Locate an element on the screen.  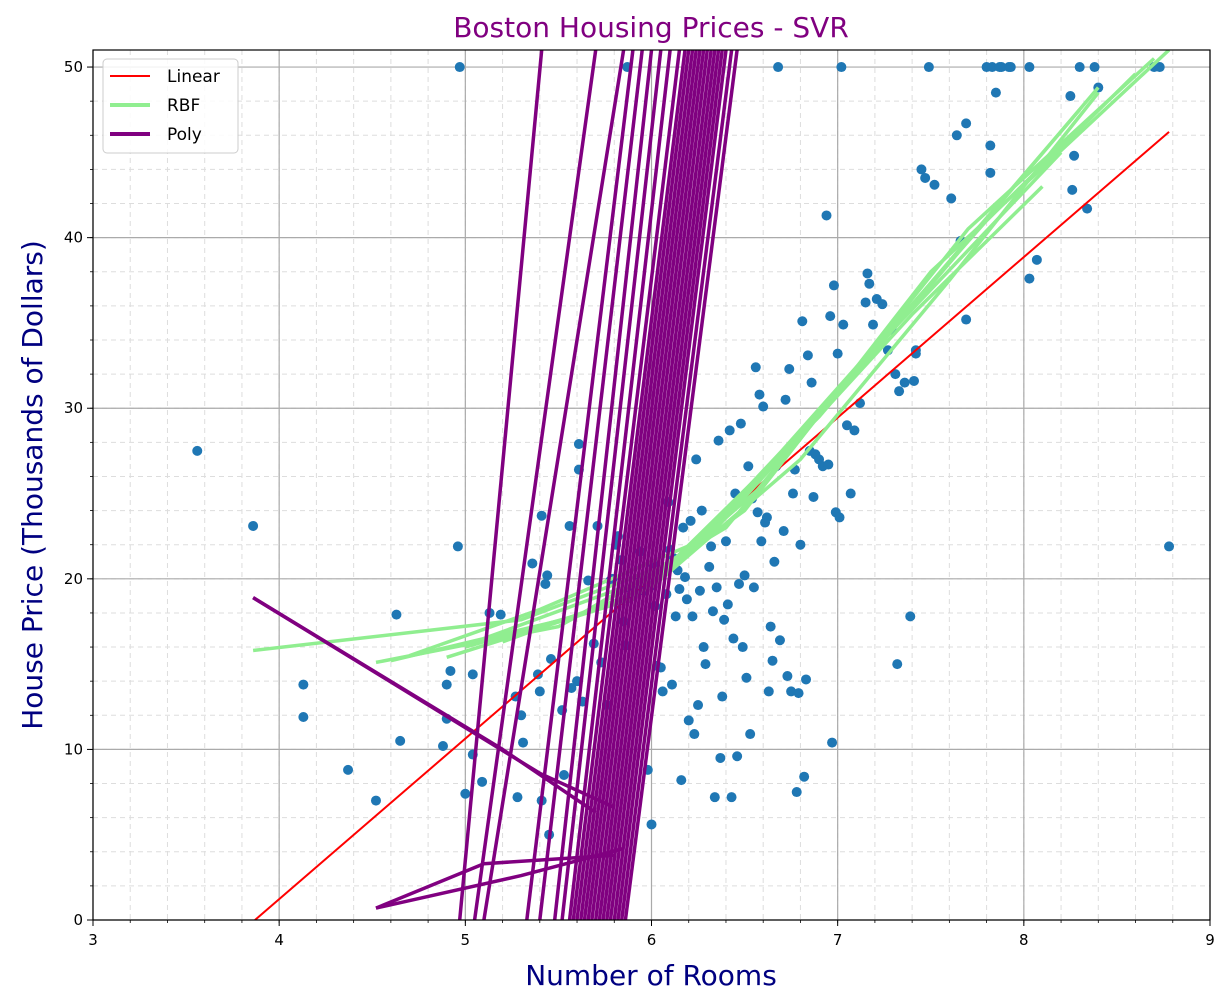
legend-label-linear: Linear is located at coordinates (193, 77).